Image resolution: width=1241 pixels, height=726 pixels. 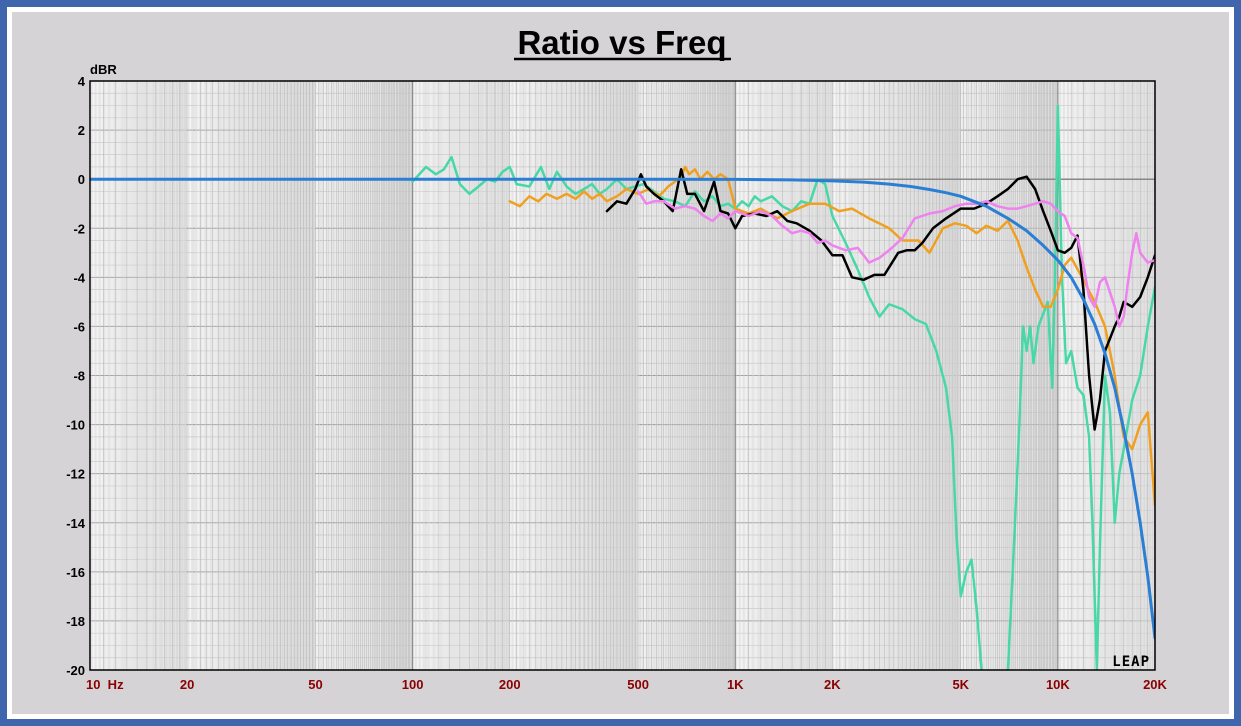 I want to click on x-tick-label: 500, so click(x=638, y=684).